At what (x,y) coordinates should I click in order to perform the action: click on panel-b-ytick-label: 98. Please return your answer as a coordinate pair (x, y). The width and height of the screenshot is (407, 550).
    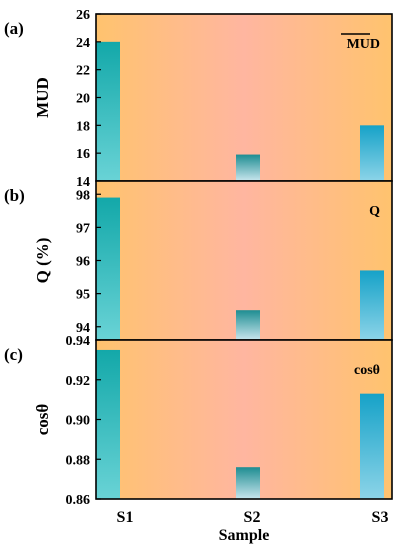
    Looking at the image, I should click on (83, 195).